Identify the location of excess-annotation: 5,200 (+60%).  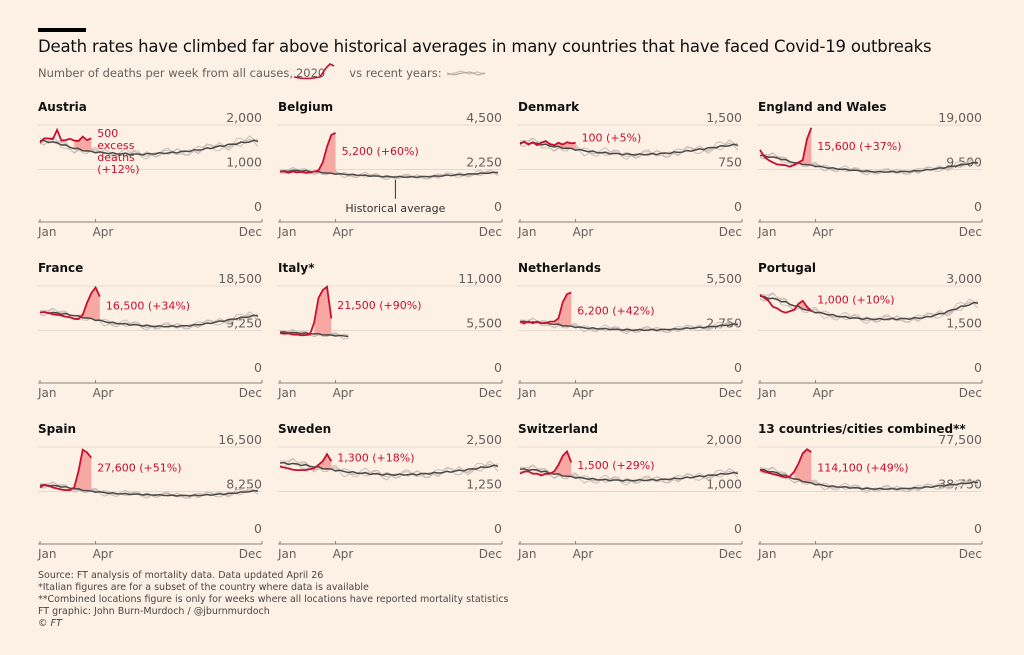
(380, 151).